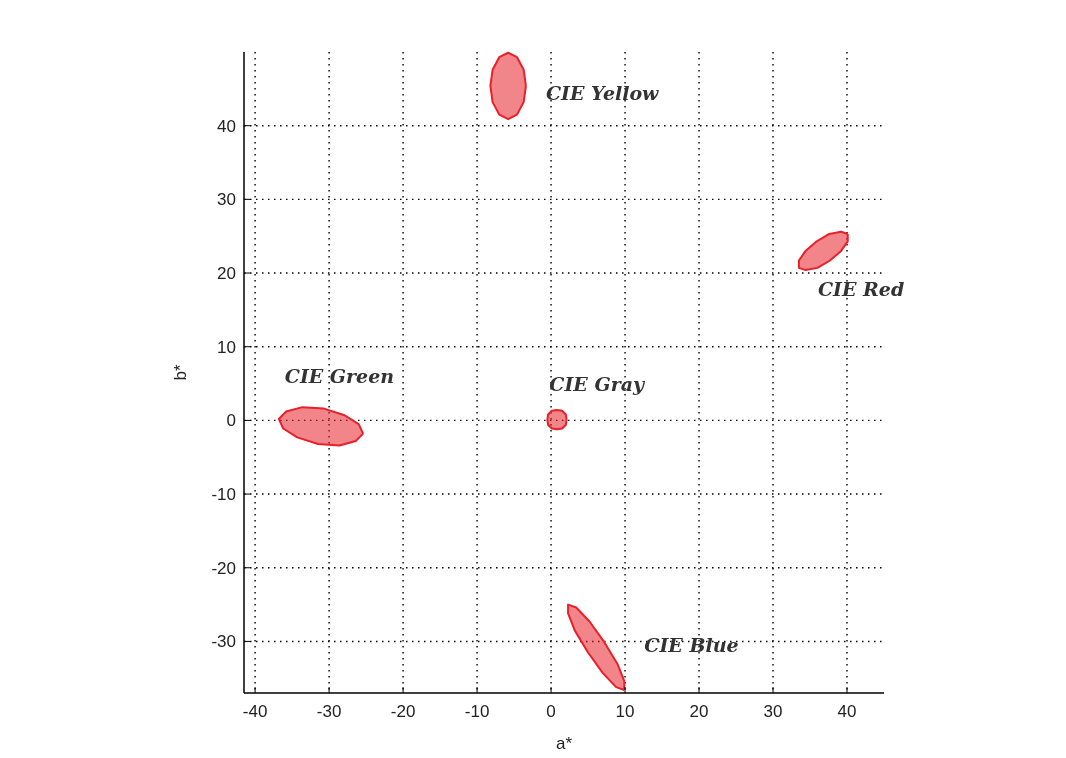 The image size is (1066, 758). I want to click on y-tick-label: -30, so click(223, 642).